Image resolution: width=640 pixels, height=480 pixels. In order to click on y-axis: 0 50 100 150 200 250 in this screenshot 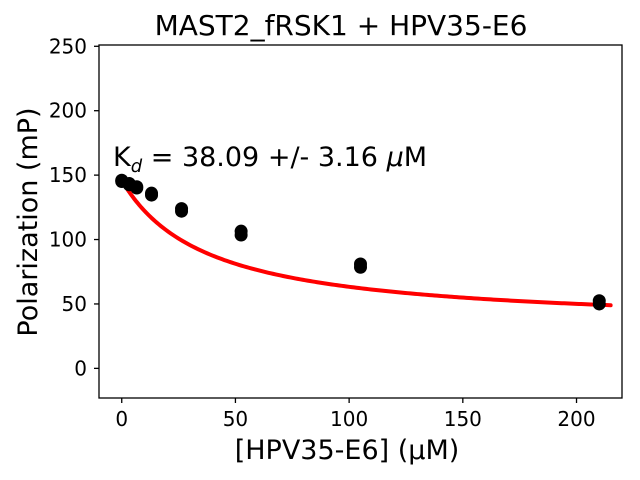, I will do `click(74, 207)`.